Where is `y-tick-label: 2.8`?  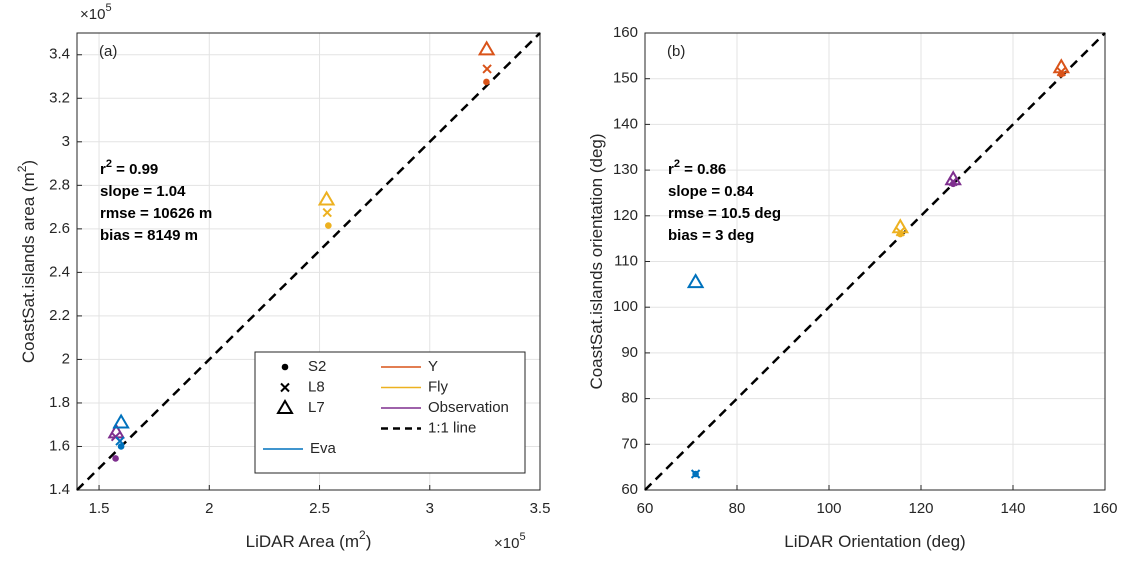 y-tick-label: 2.8 is located at coordinates (59, 184).